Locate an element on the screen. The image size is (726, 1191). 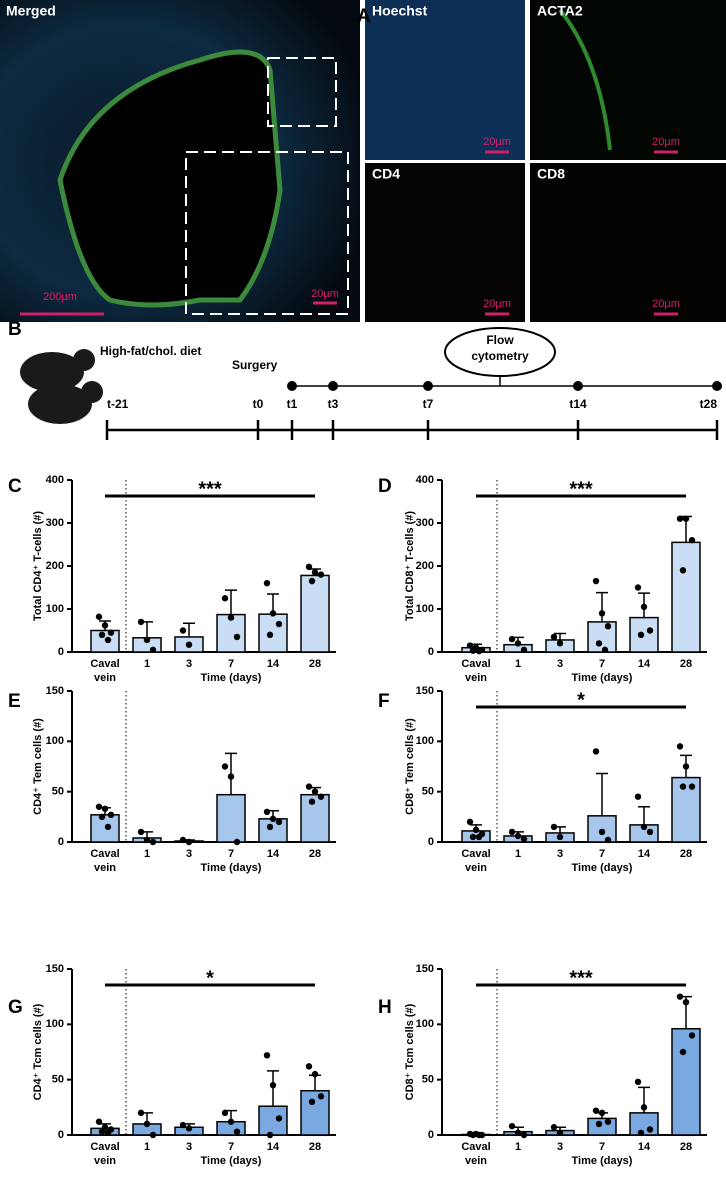
significance-label: * is located at coordinates (210, 978).